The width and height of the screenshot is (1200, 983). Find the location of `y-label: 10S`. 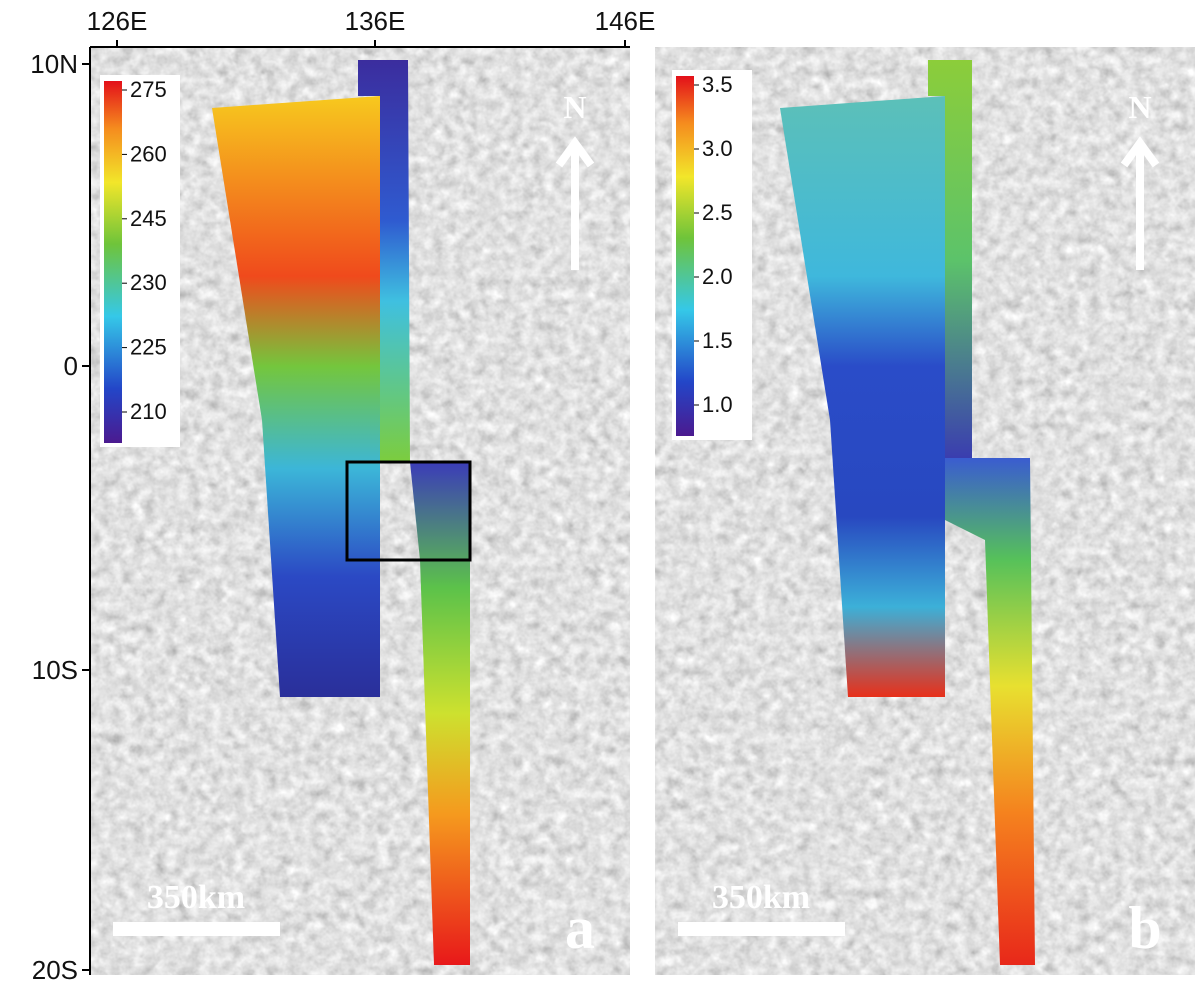

y-label: 10S is located at coordinates (55, 670).